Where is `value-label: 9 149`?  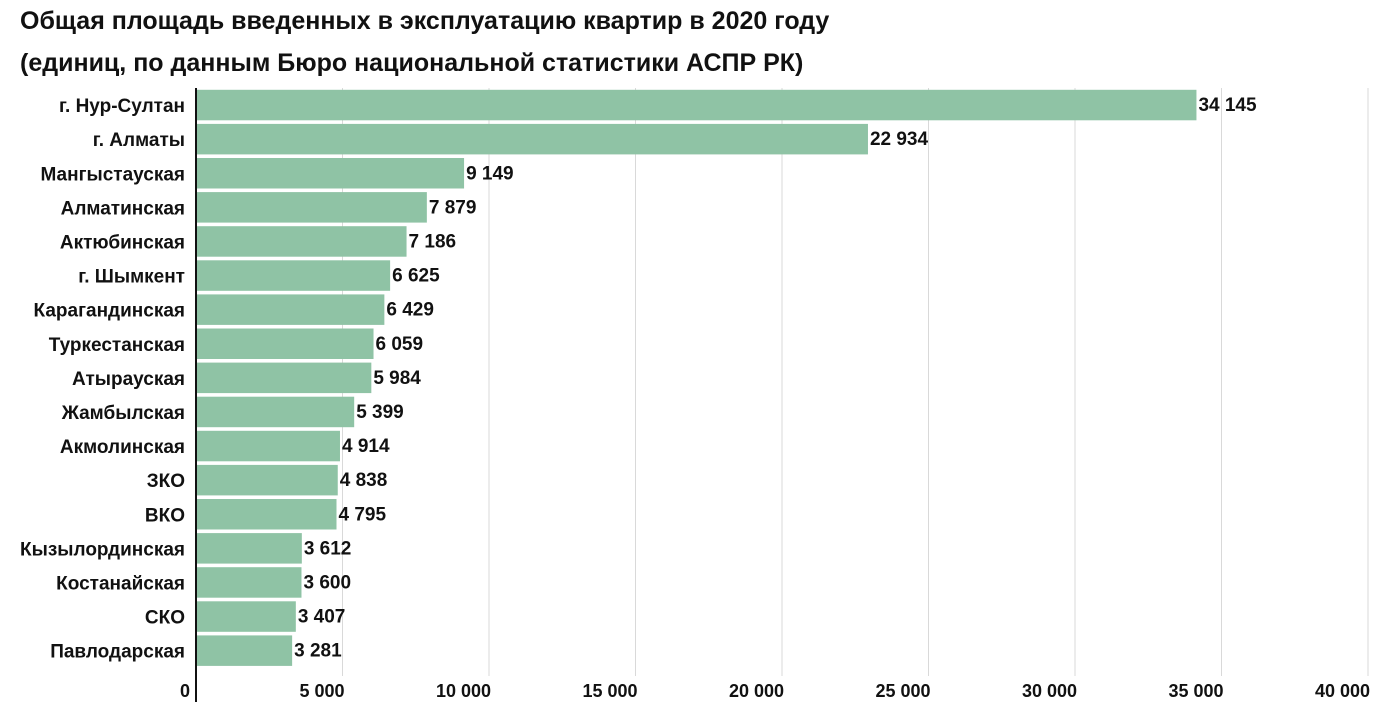 value-label: 9 149 is located at coordinates (490, 173).